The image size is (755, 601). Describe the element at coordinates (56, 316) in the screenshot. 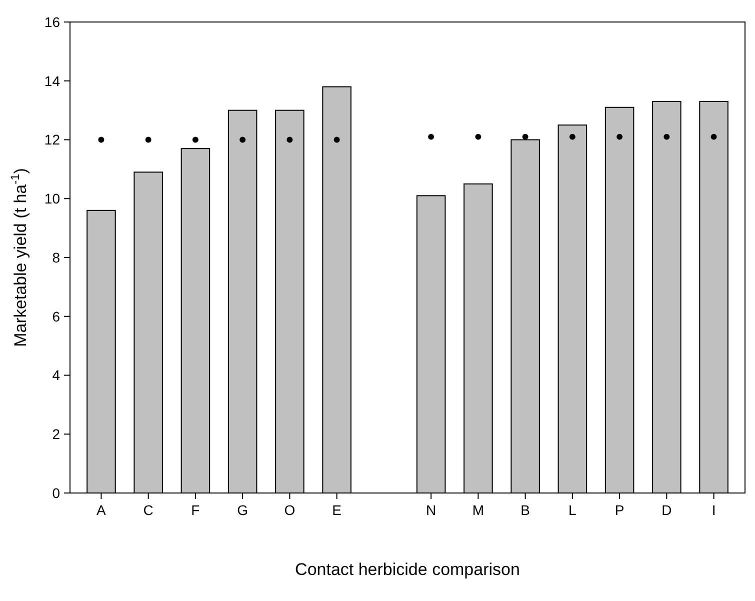

I see `y-tick-label: 6` at that location.